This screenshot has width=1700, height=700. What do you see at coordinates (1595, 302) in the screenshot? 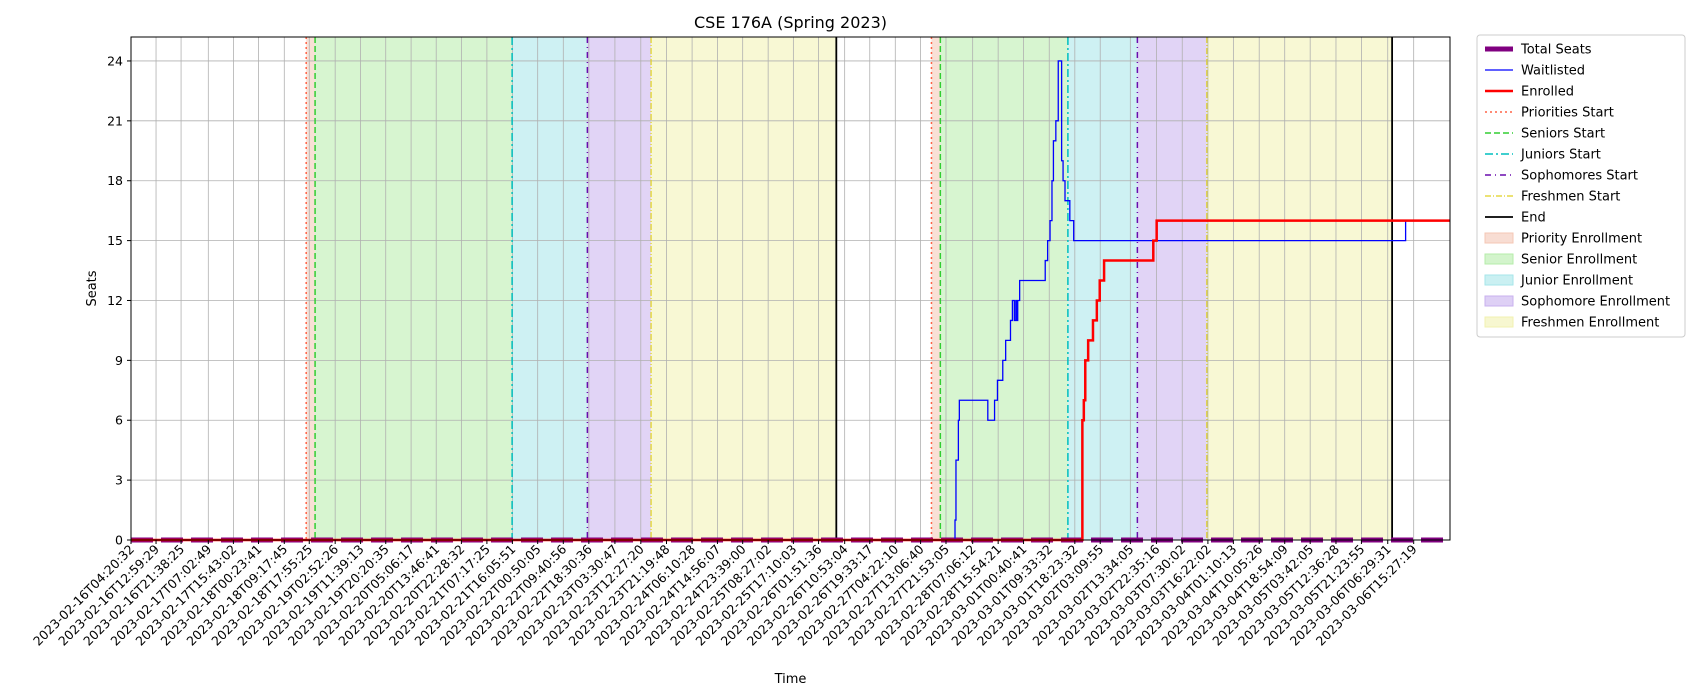
I see `legend-label: Sophomore Enrollment` at bounding box center [1595, 302].